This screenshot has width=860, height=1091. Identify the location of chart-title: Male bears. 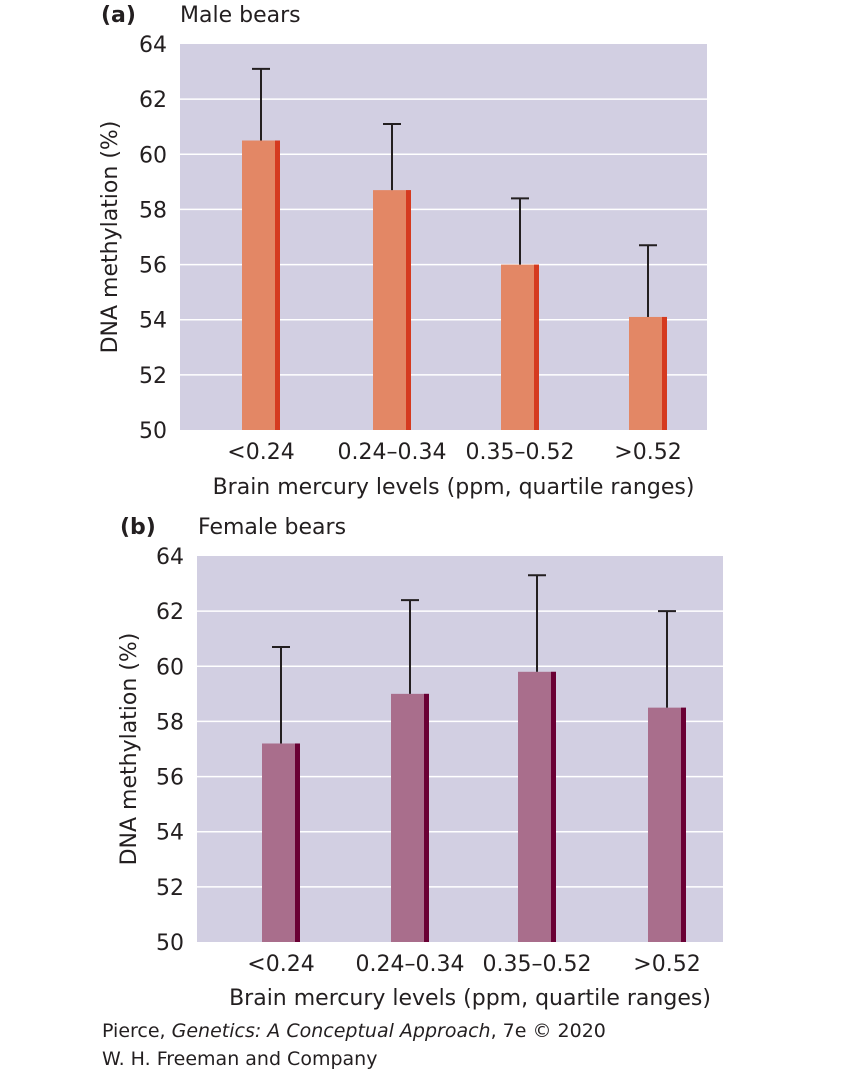
(240, 15).